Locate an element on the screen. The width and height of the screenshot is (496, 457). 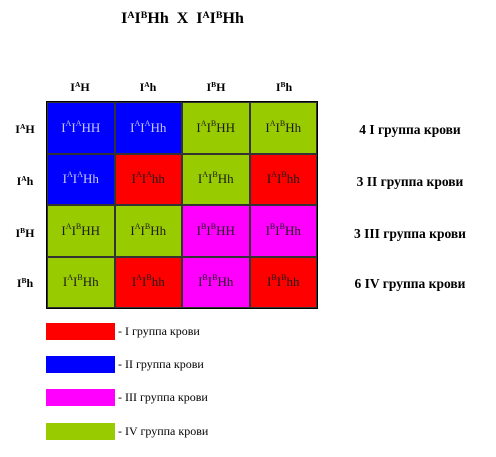
gamete-row-header-2: IAh is located at coordinates (25, 180).